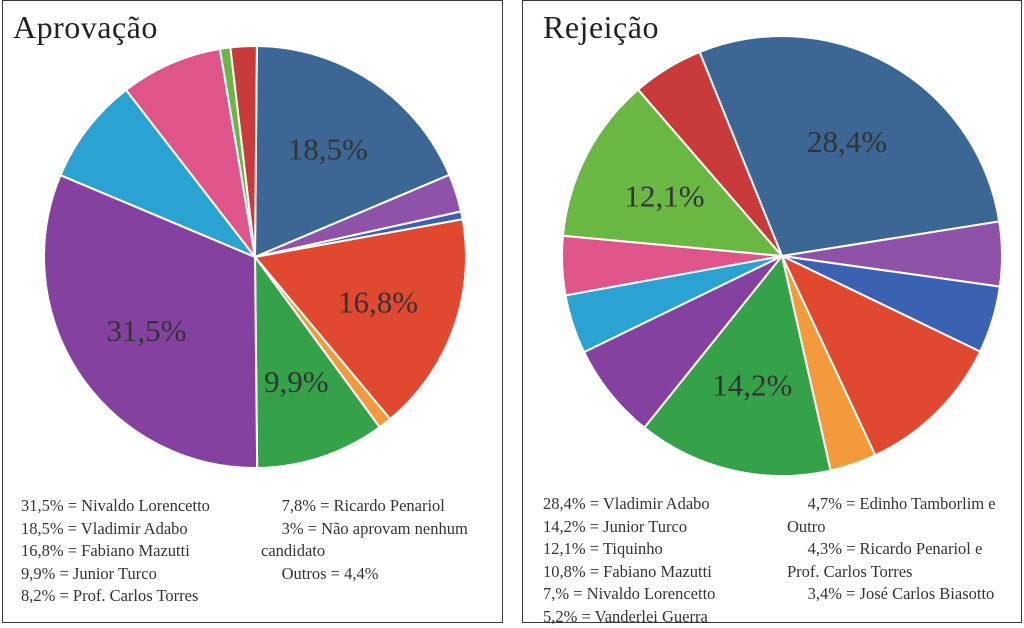 This screenshot has width=1024, height=628. I want to click on legend-entry-1-right-2: 4,3% = Ricardo Penariol e, so click(891, 549).